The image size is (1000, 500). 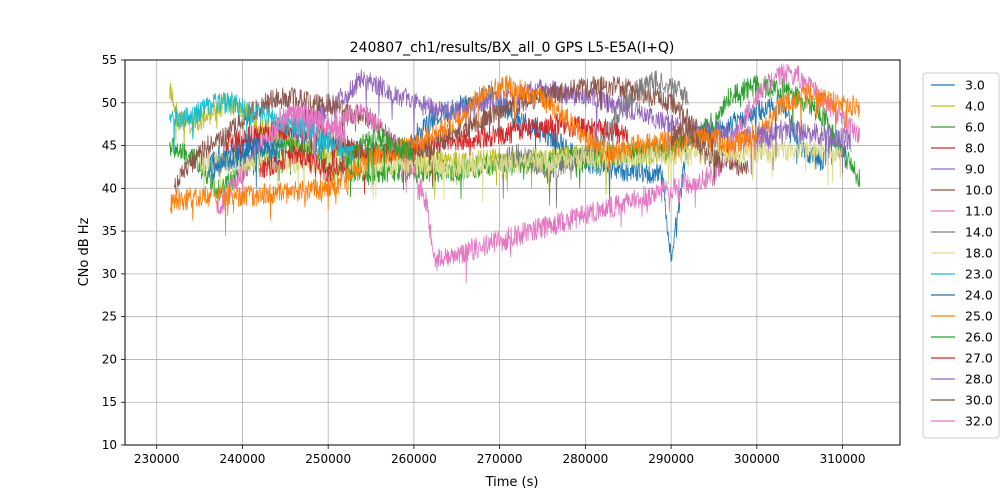 I want to click on x-tick-label: 280000, so click(x=585, y=459).